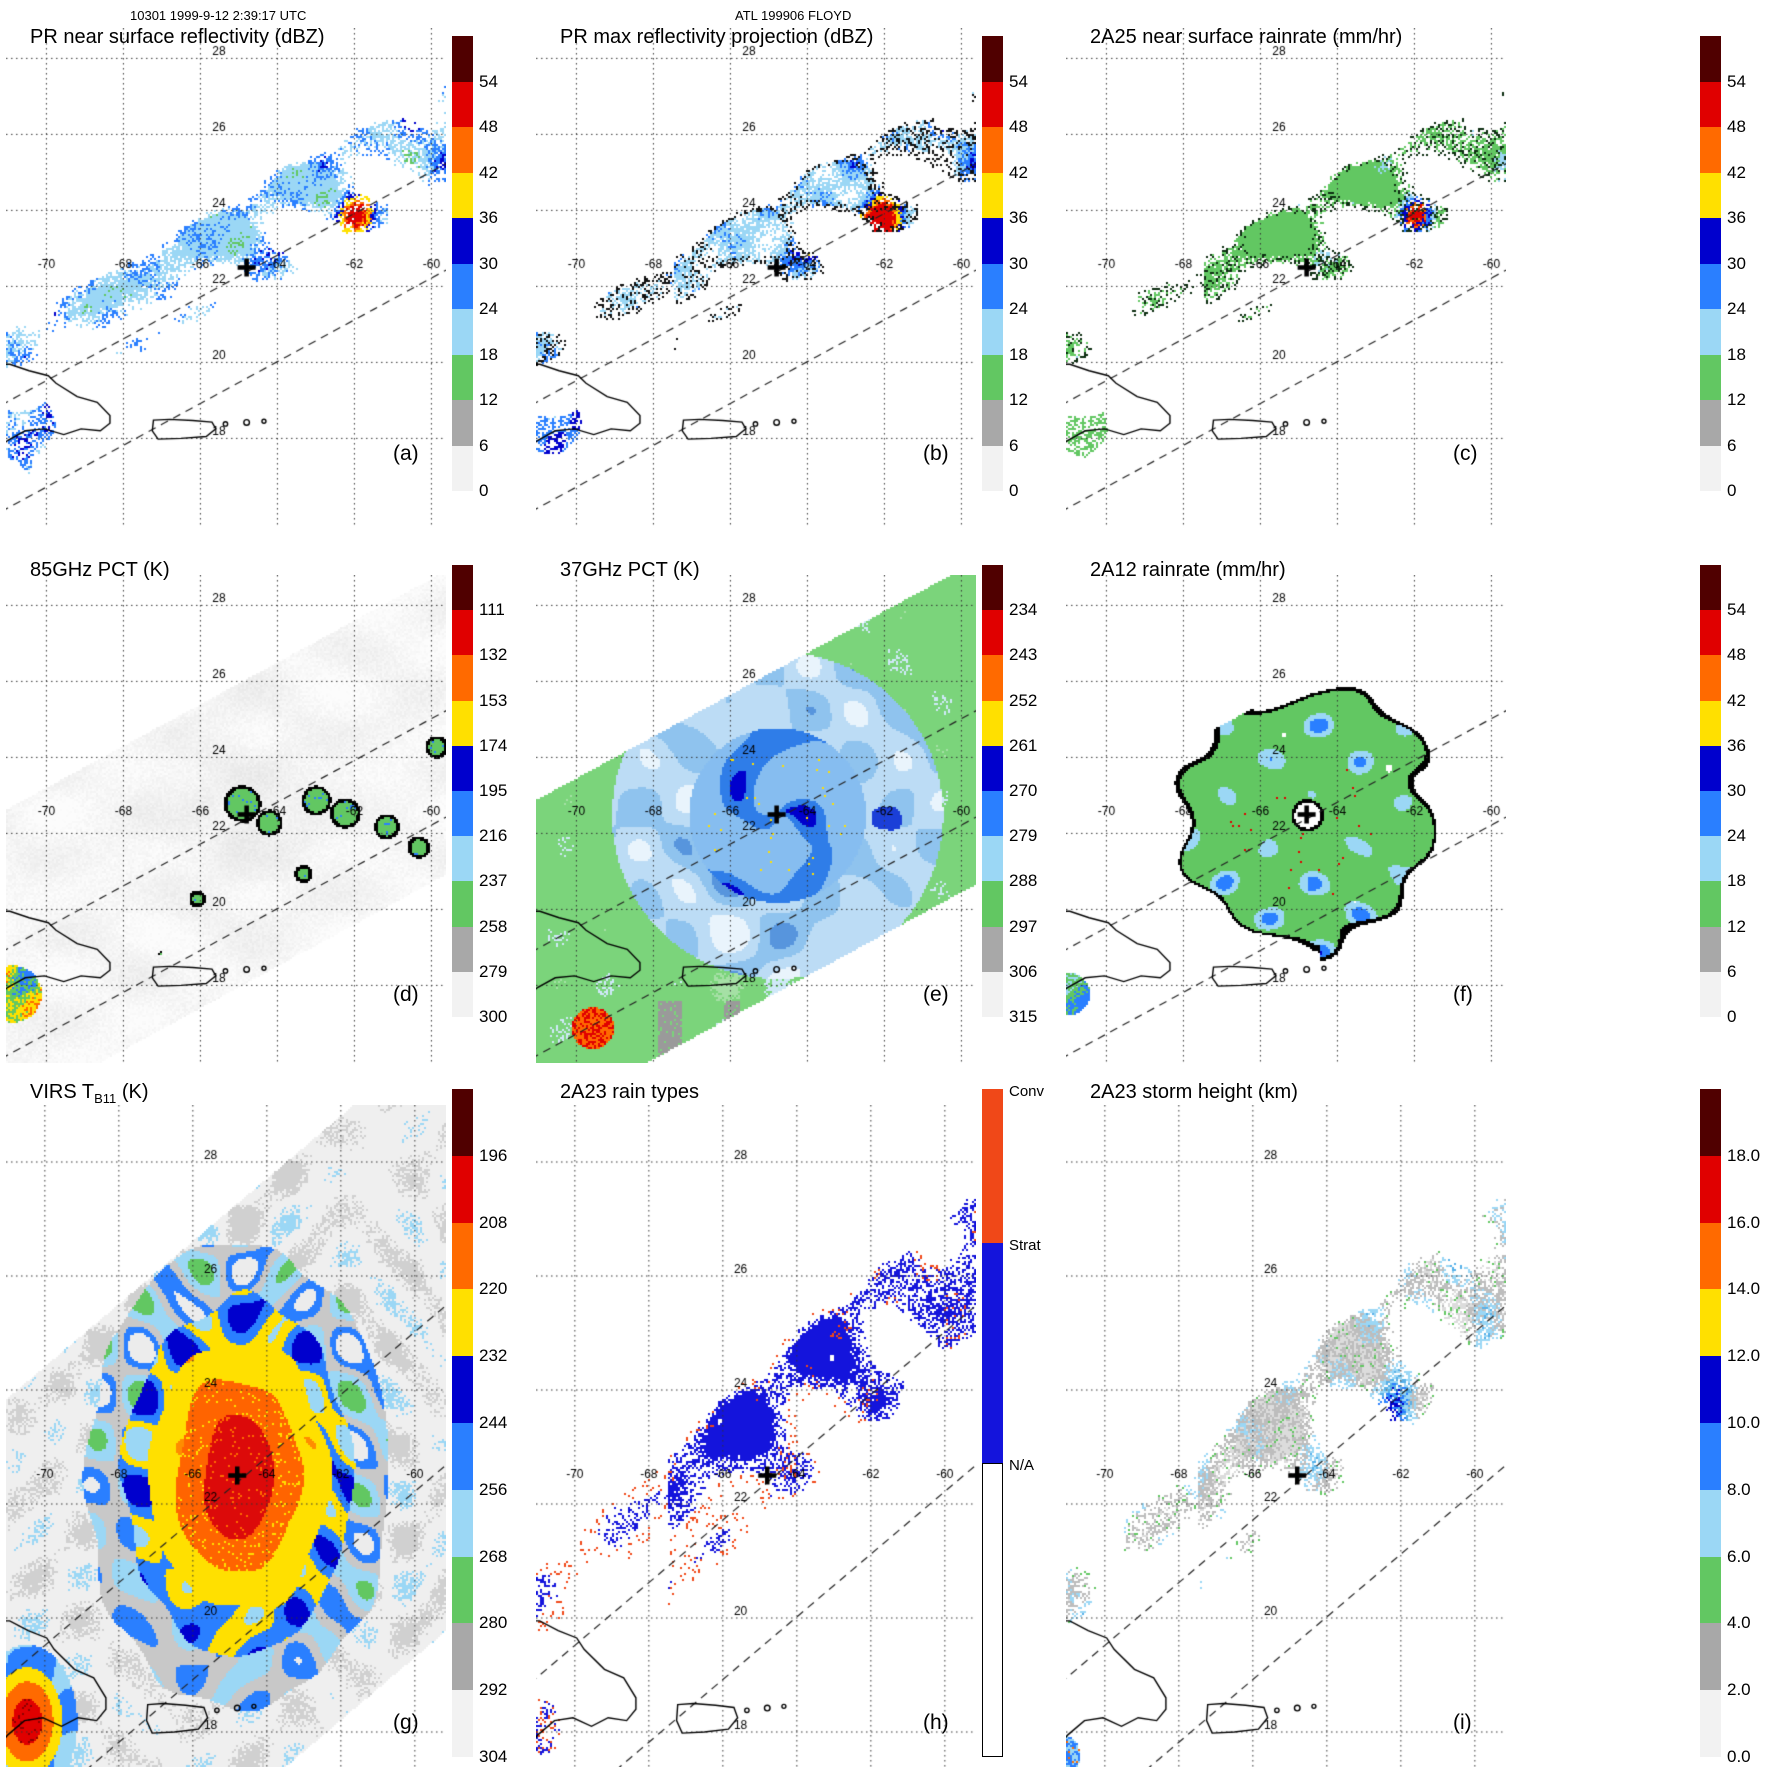 This screenshot has height=1771, width=1771. Describe the element at coordinates (177, 37) in the screenshot. I see `panel-title: PR near surface reflectivity (dBZ)` at that location.